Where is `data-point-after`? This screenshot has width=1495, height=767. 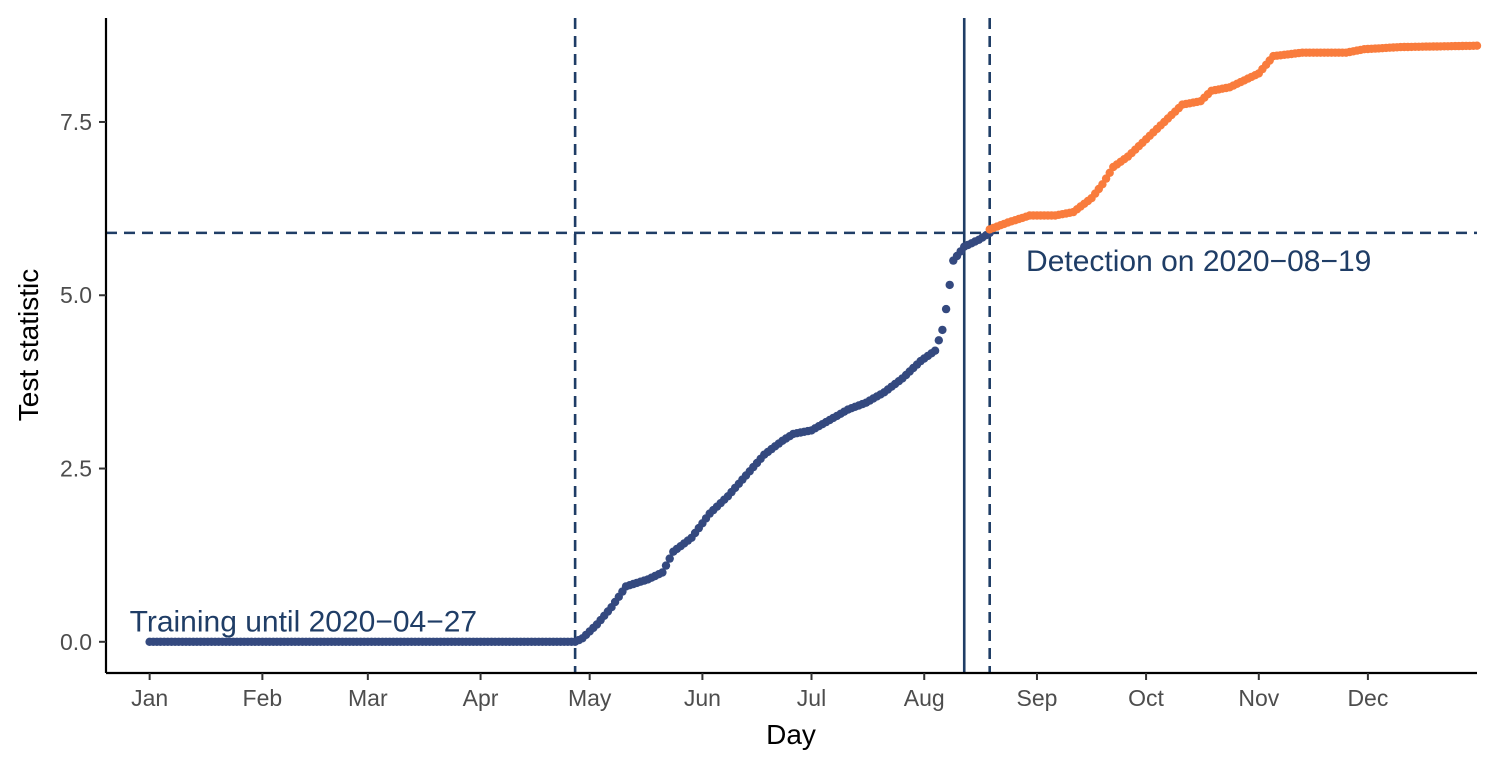 data-point-after is located at coordinates (1477, 45).